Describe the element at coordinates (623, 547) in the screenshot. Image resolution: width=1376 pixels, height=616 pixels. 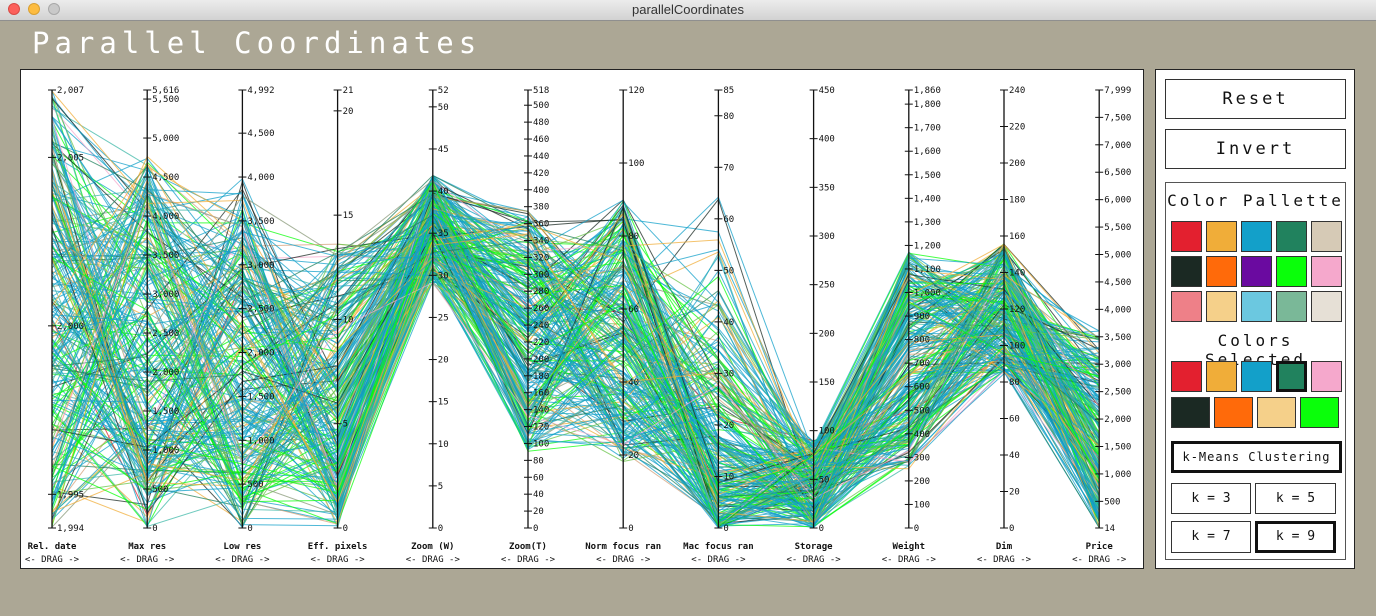
I see `axis-name-label: Norm focus ran` at that location.